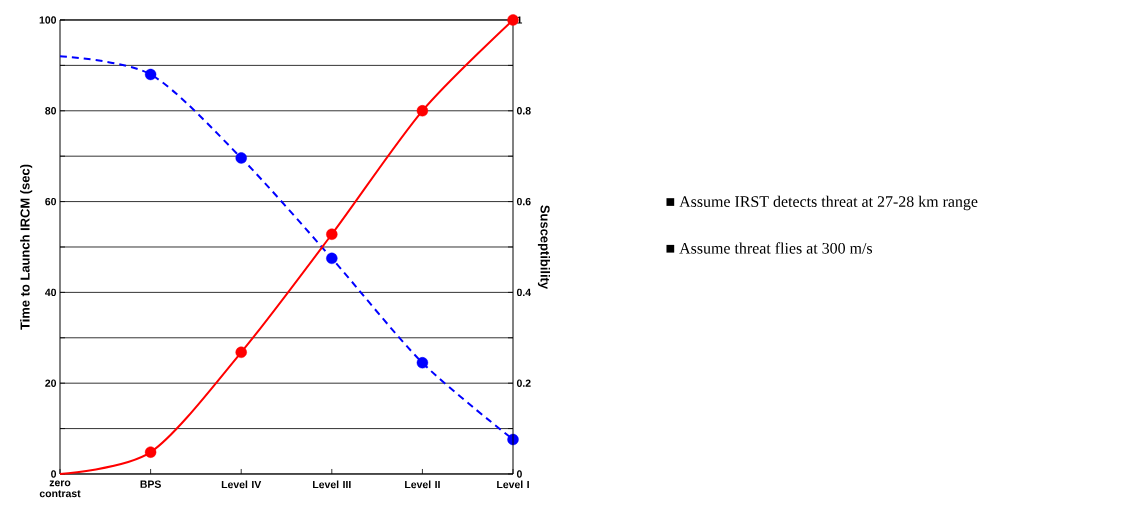 The height and width of the screenshot is (510, 1144). What do you see at coordinates (523, 201) in the screenshot?
I see `y2-tick-label: 0.6` at bounding box center [523, 201].